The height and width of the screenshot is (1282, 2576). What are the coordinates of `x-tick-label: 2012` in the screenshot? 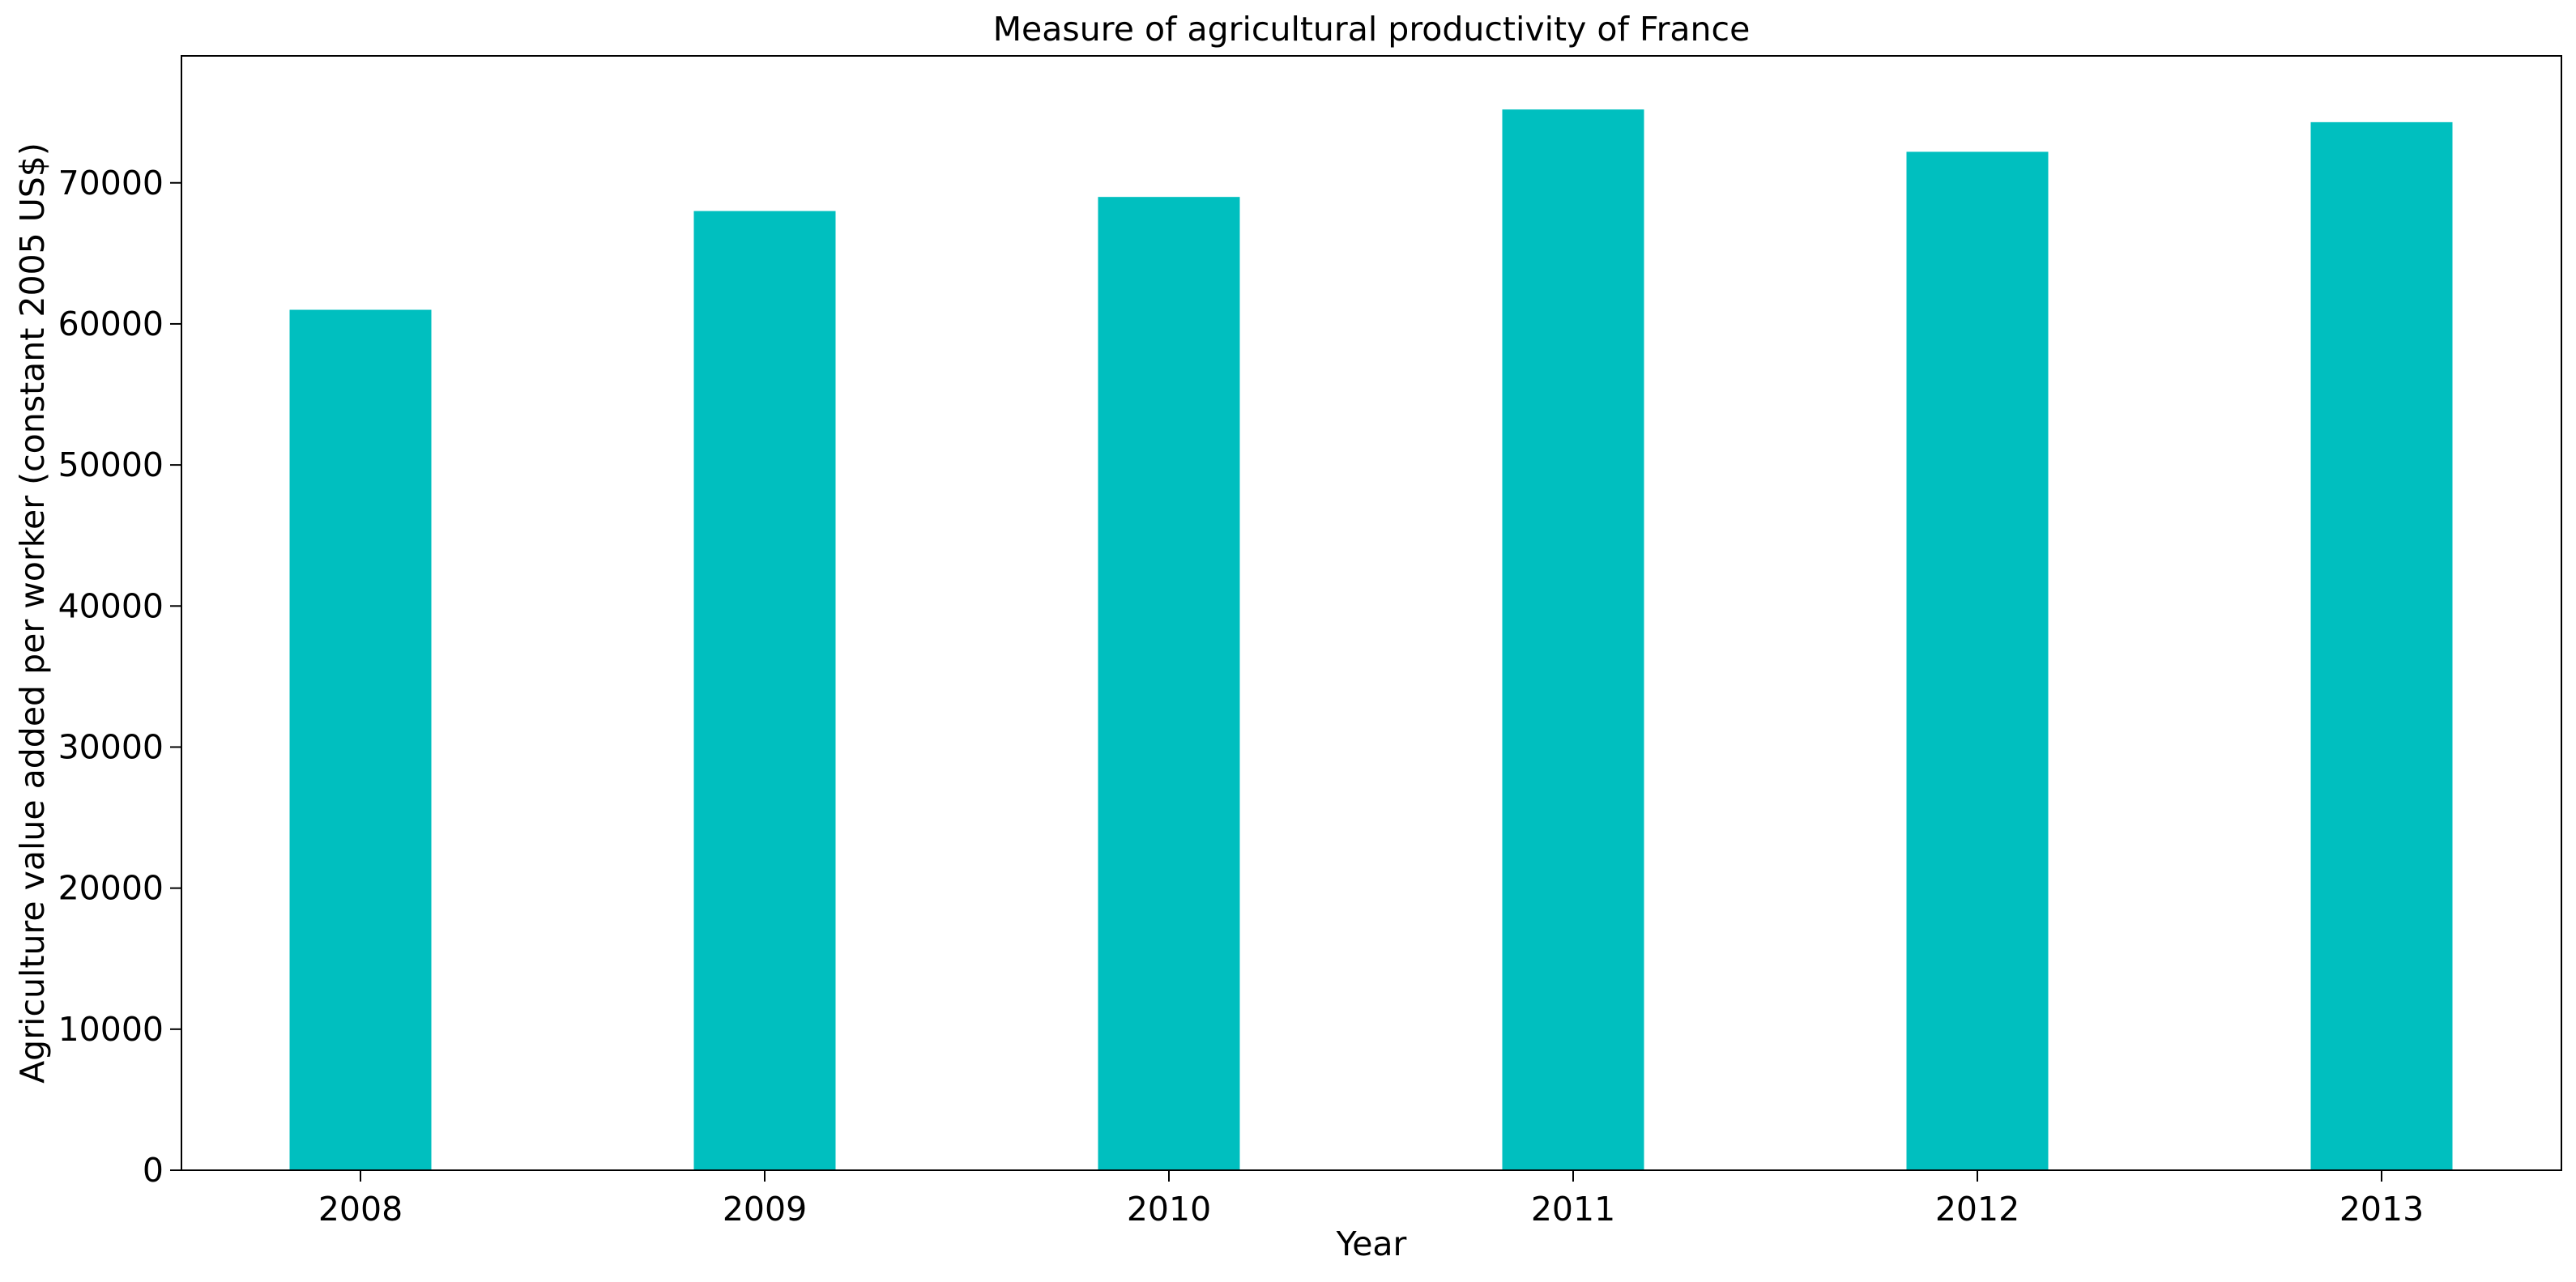 It's located at (1977, 1209).